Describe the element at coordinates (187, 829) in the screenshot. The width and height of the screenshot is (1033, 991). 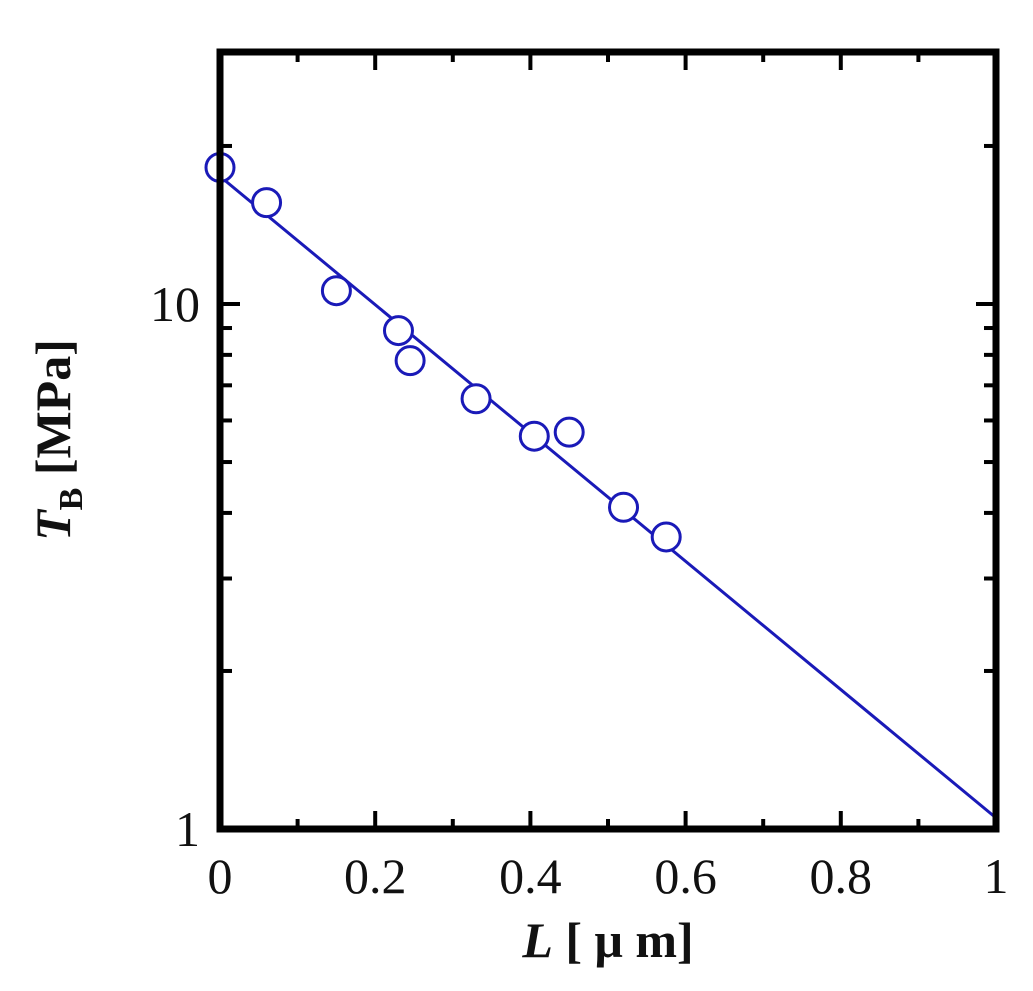
I see `y-tick-label: 1` at that location.